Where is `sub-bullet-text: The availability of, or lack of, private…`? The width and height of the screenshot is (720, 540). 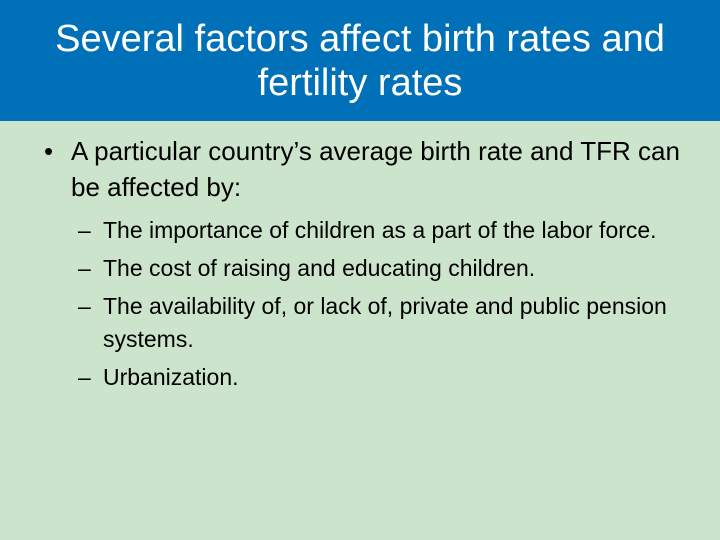 sub-bullet-text: The availability of, or lack of, private… is located at coordinates (385, 322).